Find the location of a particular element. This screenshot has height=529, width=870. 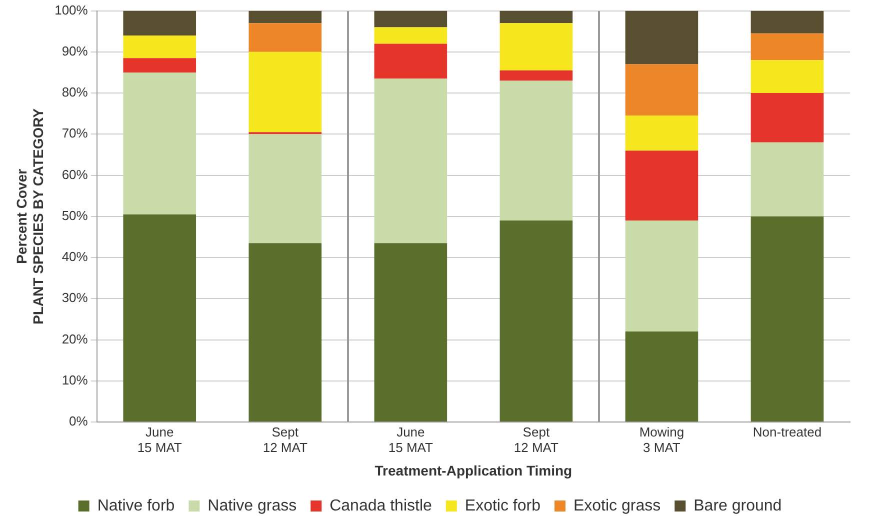

y-tick-label: 0% is located at coordinates (78, 421).